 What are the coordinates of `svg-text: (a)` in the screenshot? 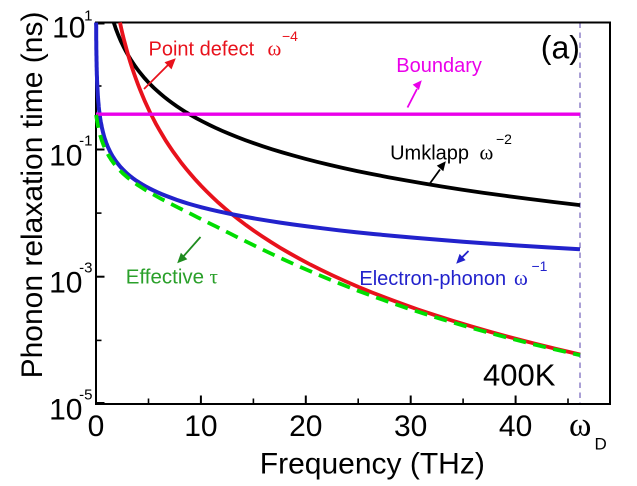 It's located at (560, 48).